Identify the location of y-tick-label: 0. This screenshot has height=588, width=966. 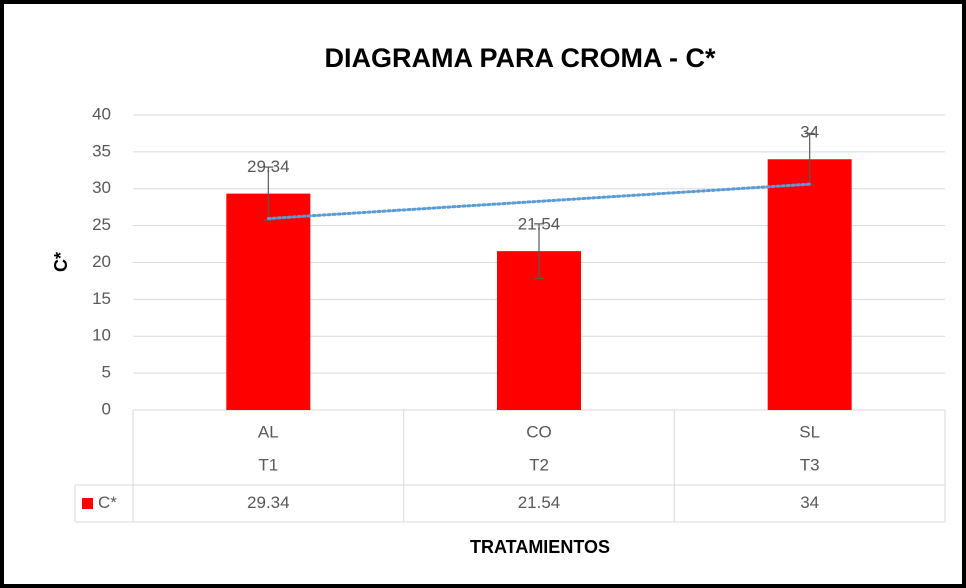
(106, 408).